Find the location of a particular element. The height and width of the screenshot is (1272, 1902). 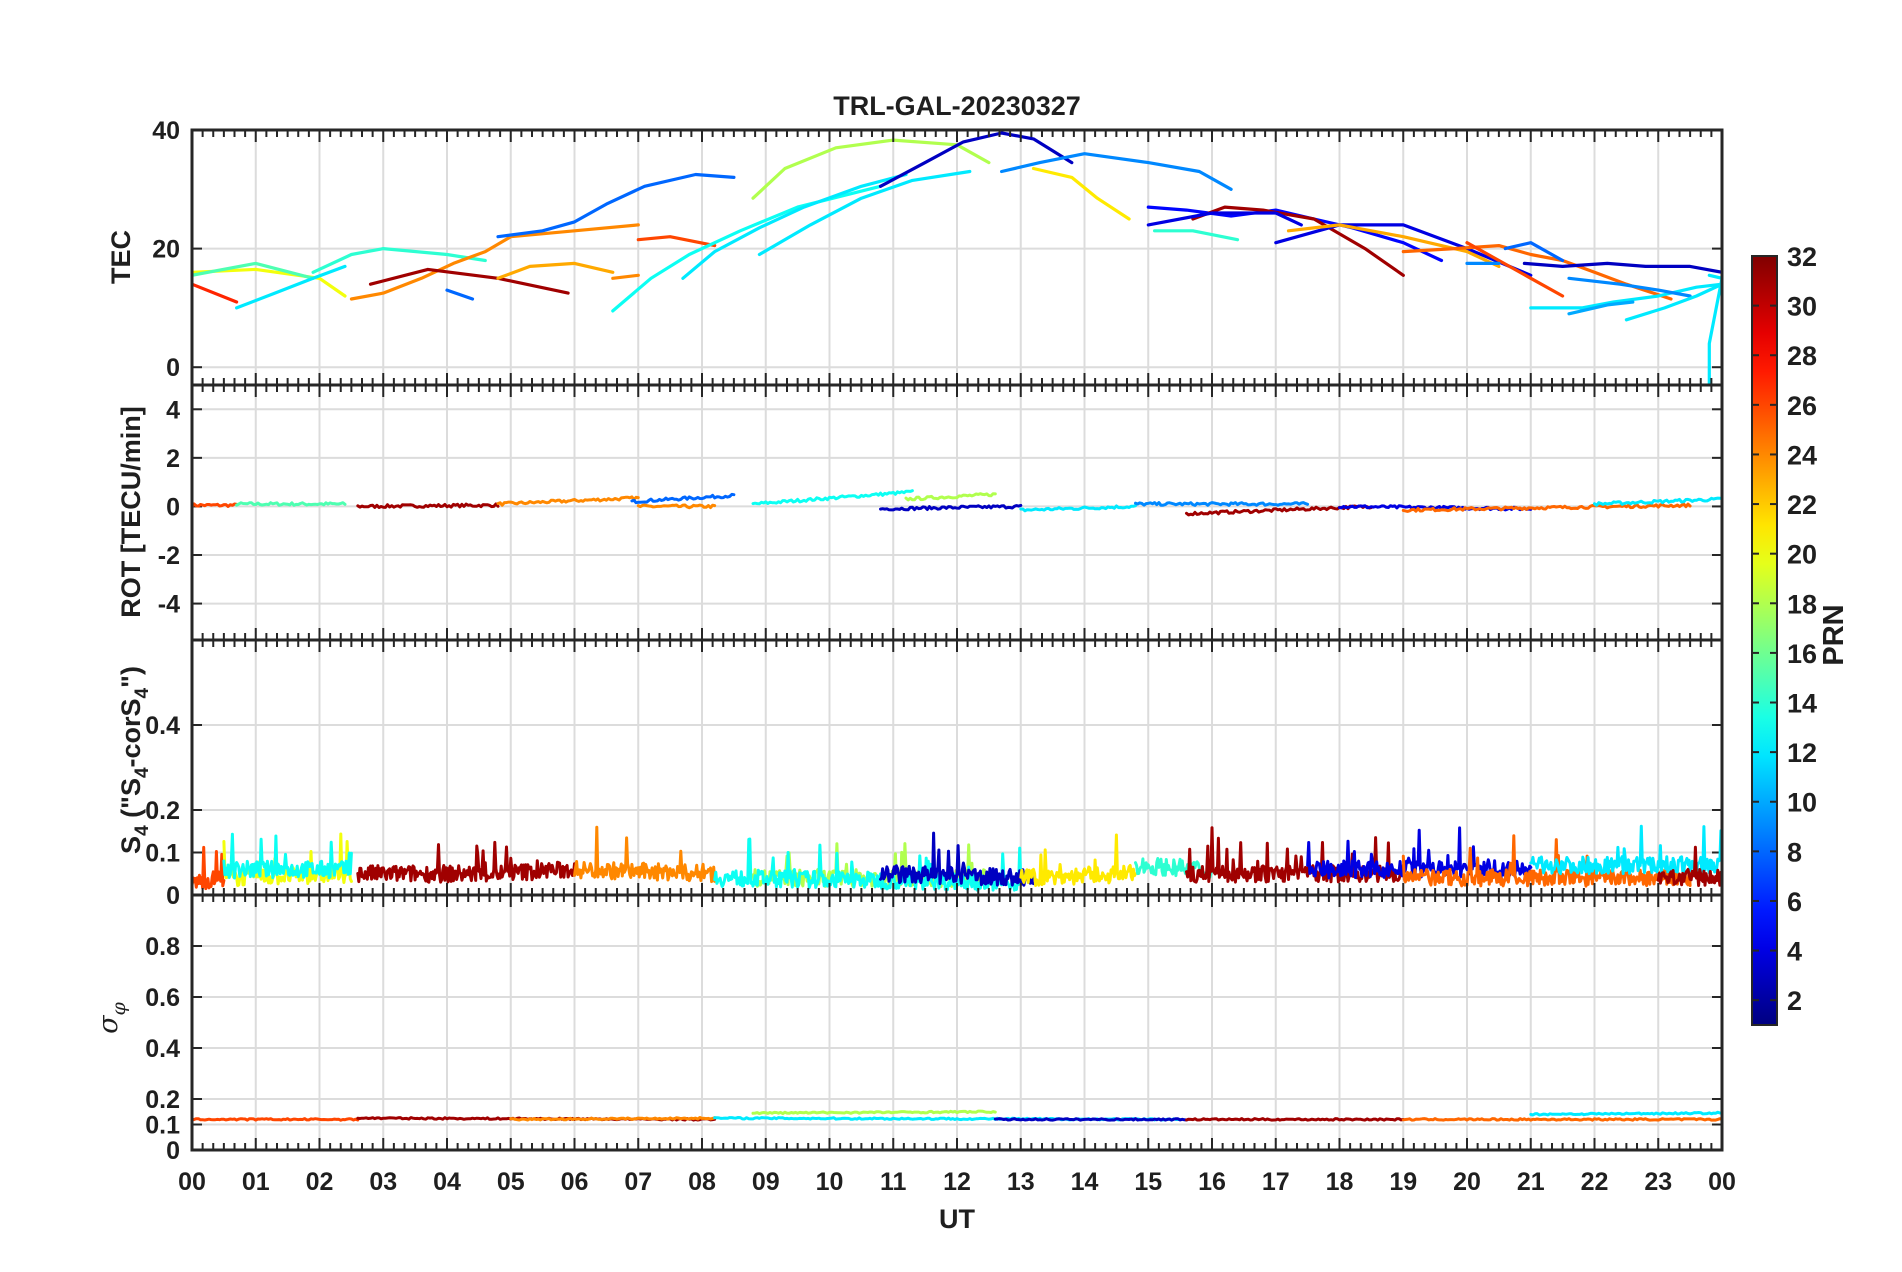

colorbar-tick-label: 32 is located at coordinates (1802, 257).